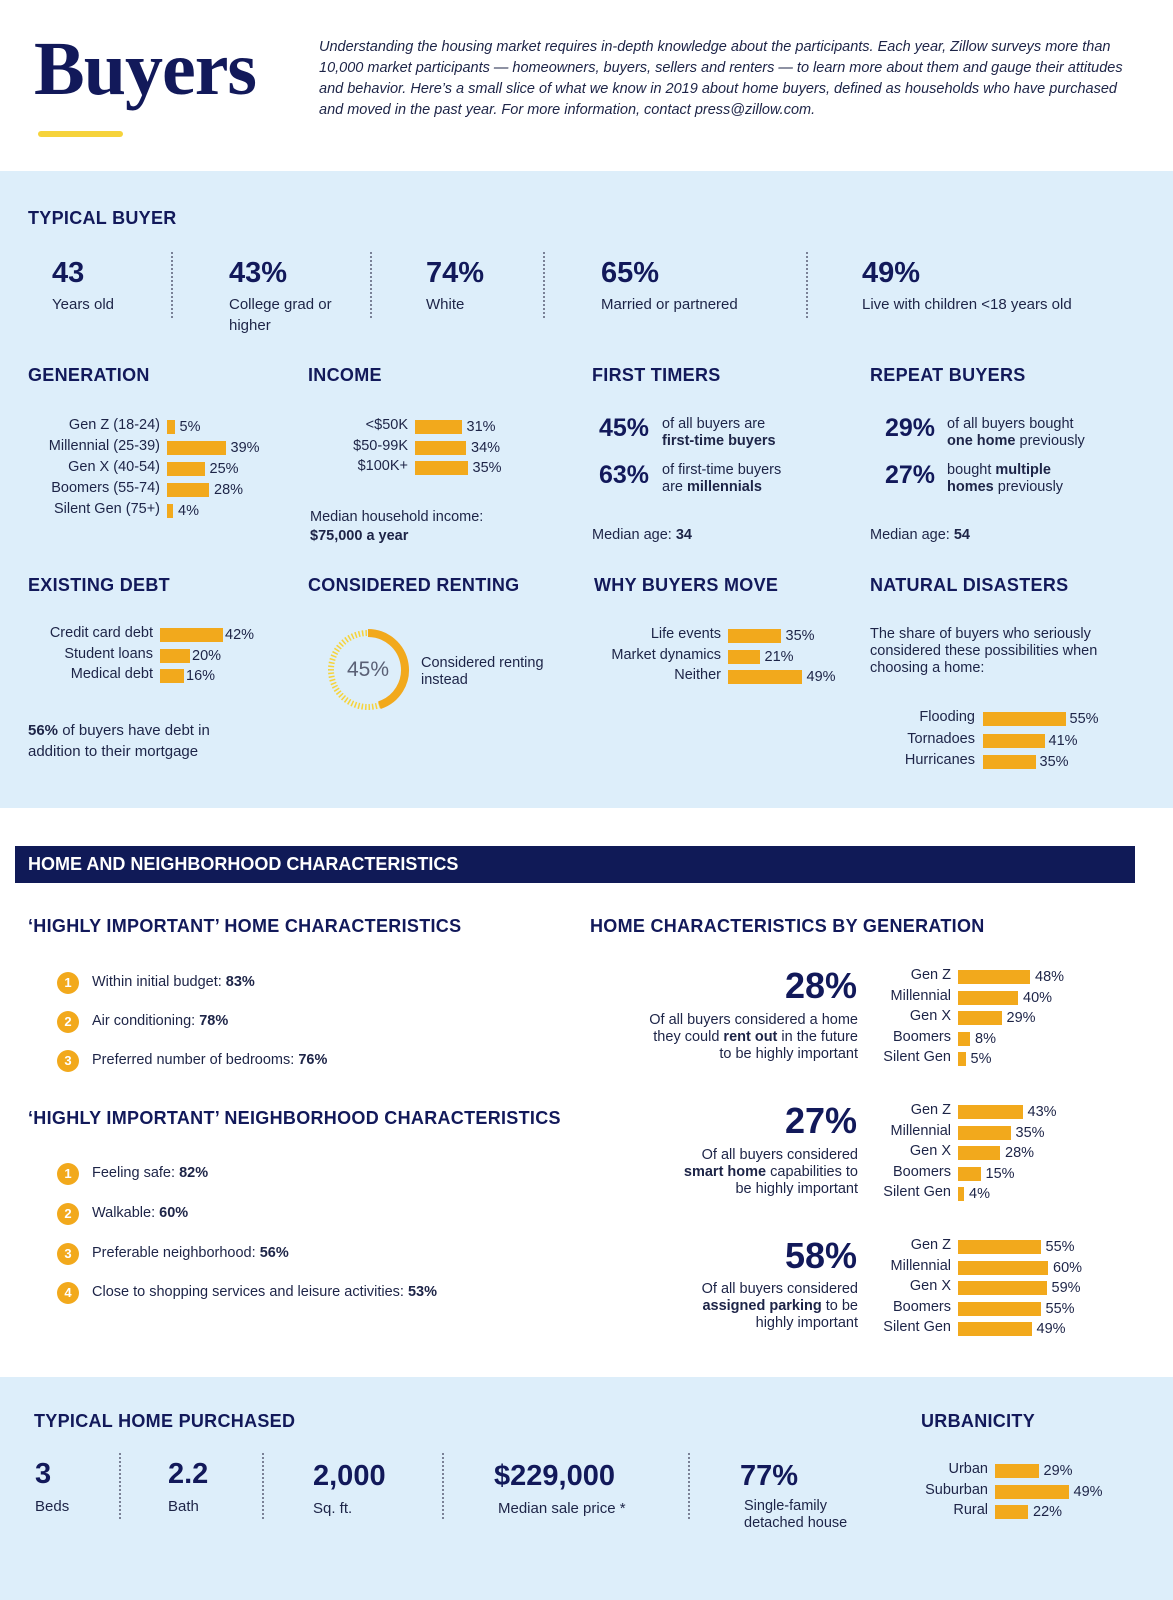 The width and height of the screenshot is (1173, 1600). Describe the element at coordinates (52, 1506) in the screenshot. I see `beds-label: Beds` at that location.